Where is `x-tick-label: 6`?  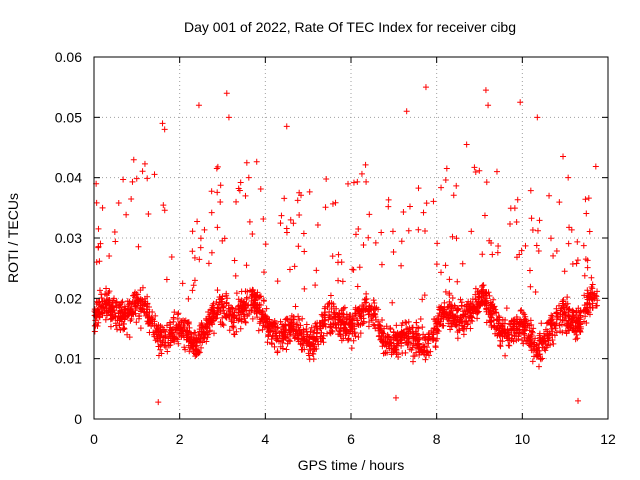
x-tick-label: 6 is located at coordinates (351, 439).